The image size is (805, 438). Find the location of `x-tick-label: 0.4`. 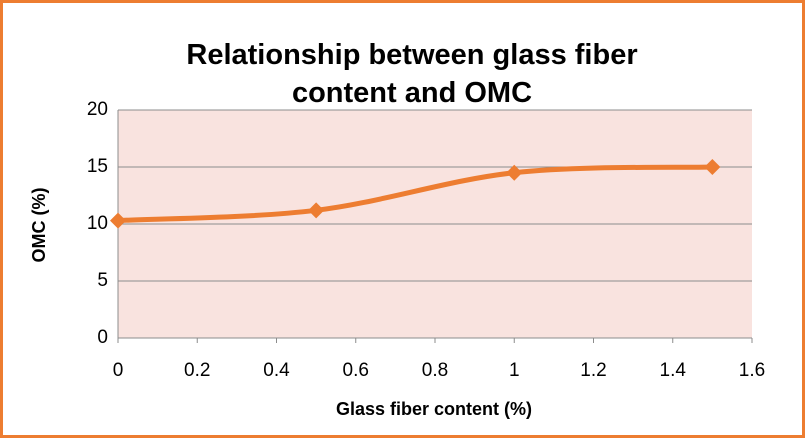

x-tick-label: 0.4 is located at coordinates (276, 370).